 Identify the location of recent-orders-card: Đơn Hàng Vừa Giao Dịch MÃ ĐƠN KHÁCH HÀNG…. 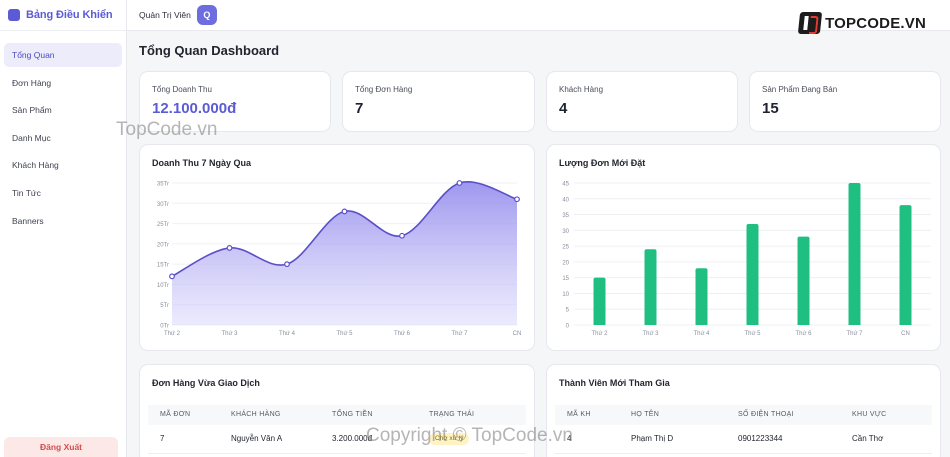
(337, 410).